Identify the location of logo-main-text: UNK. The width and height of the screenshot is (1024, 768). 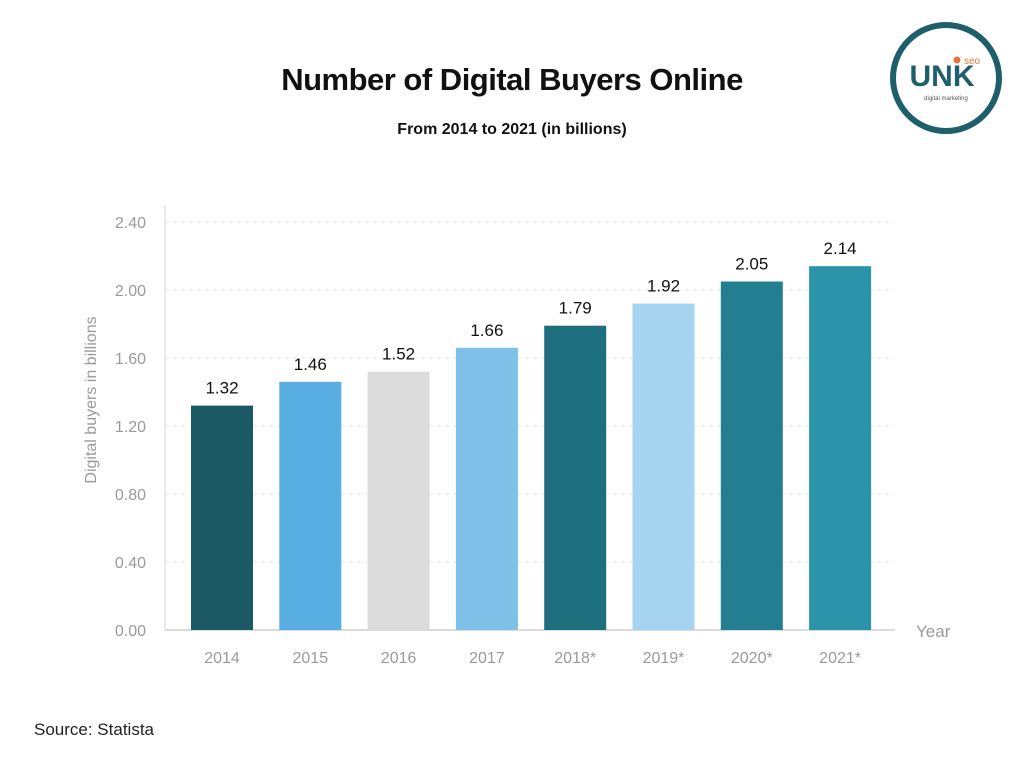
(942, 76).